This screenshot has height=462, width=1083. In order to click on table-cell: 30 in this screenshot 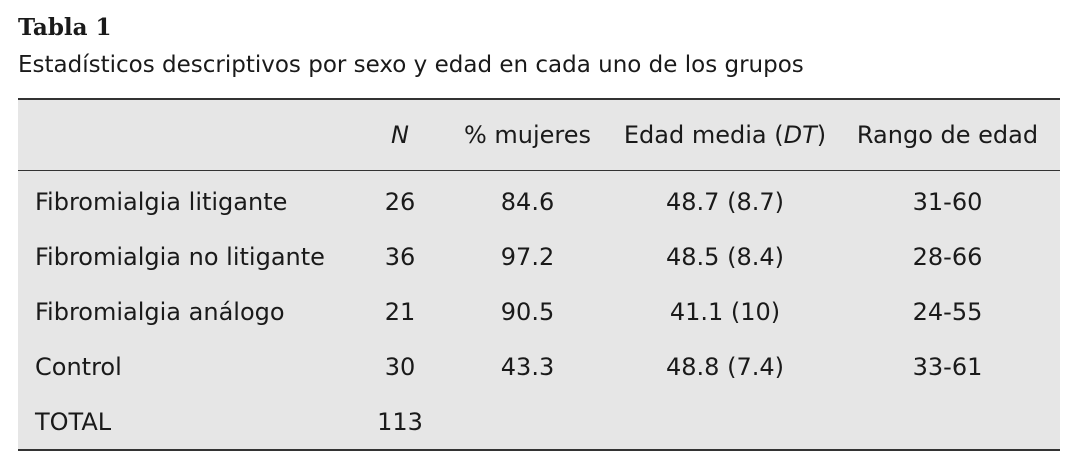, I will do `click(400, 366)`.